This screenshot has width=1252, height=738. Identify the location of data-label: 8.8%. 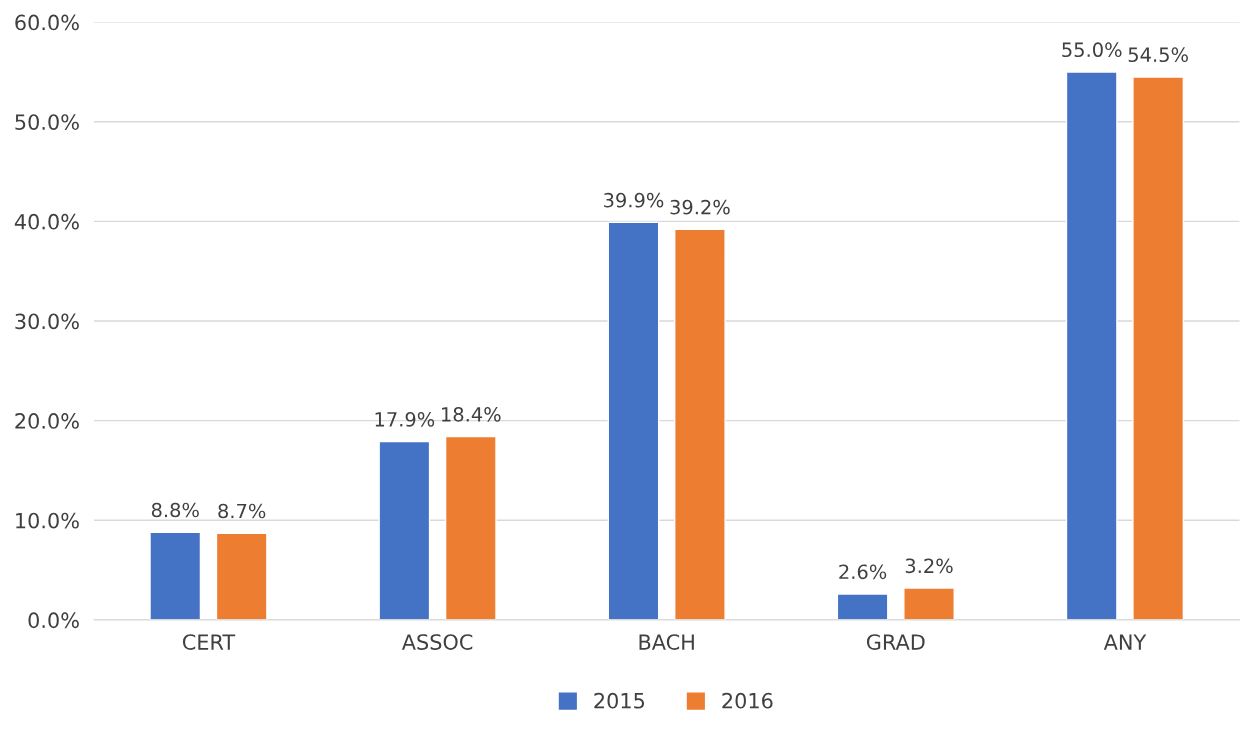
(175, 510).